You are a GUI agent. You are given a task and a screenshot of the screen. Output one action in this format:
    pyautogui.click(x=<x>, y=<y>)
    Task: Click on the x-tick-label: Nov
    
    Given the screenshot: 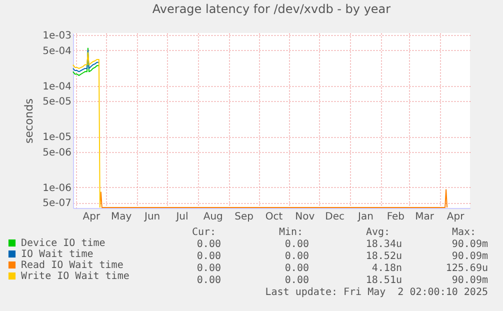 What is the action you would take?
    pyautogui.click(x=305, y=217)
    